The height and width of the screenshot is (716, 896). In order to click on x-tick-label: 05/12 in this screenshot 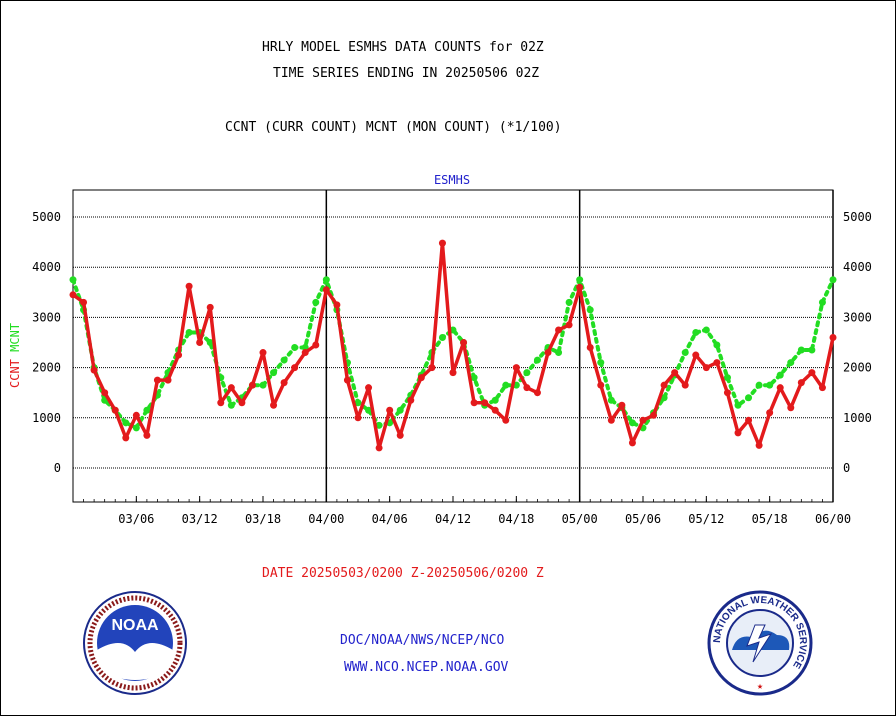, I will do `click(706, 519)`.